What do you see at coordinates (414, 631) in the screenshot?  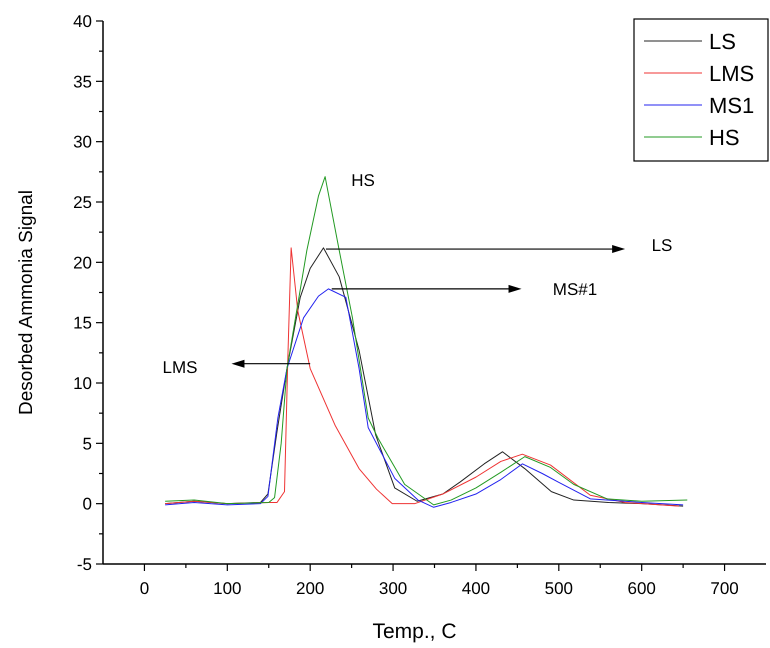 I see `x-axis-title: Temp., C` at bounding box center [414, 631].